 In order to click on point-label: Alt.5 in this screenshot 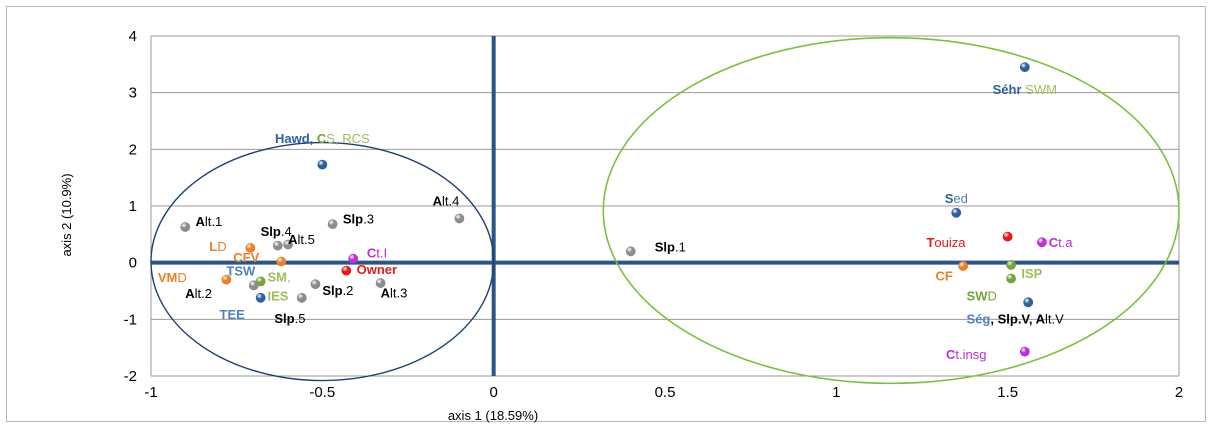, I will do `click(301, 239)`.